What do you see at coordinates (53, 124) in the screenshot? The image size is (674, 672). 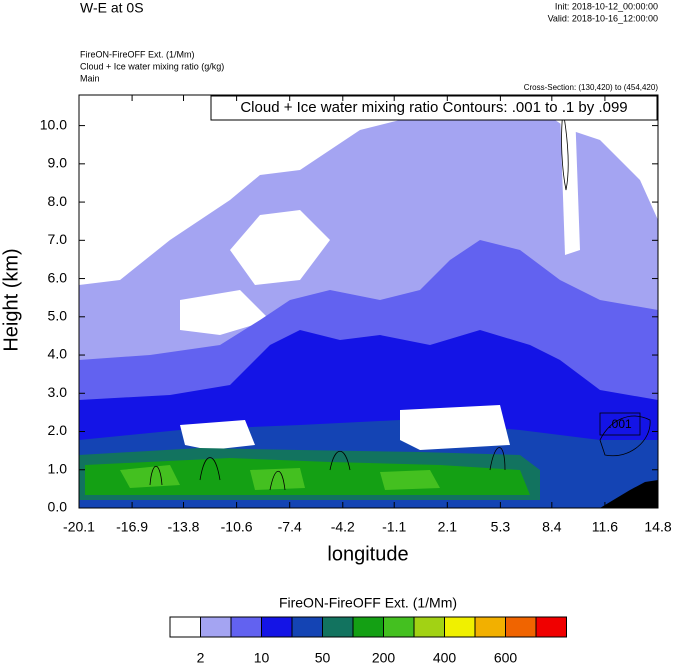 I see `y-tick-label: 10.0` at bounding box center [53, 124].